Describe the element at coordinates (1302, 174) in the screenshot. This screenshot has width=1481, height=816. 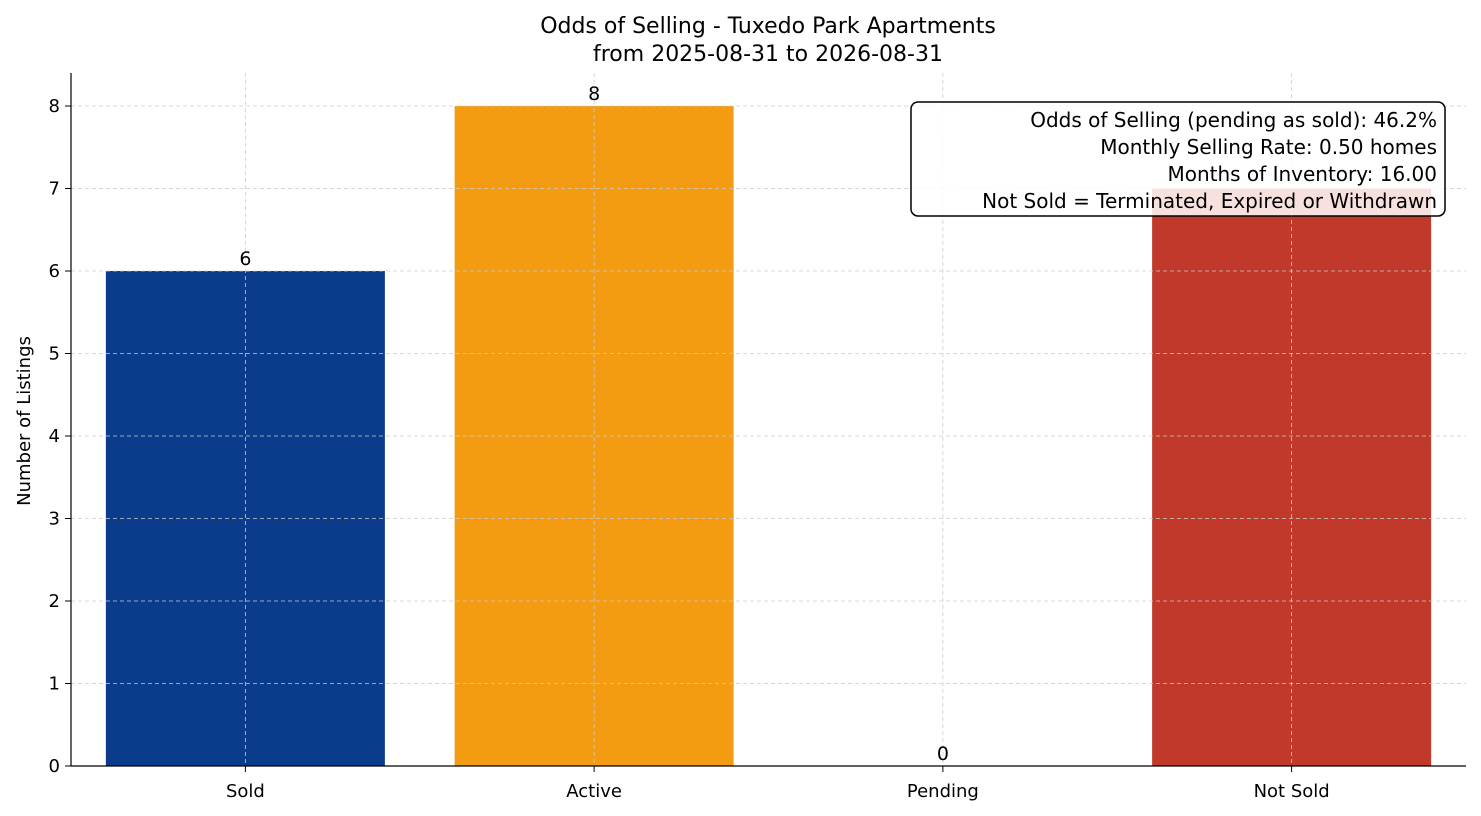
I see `annotation-line: Months of Inventory: 16.00` at that location.